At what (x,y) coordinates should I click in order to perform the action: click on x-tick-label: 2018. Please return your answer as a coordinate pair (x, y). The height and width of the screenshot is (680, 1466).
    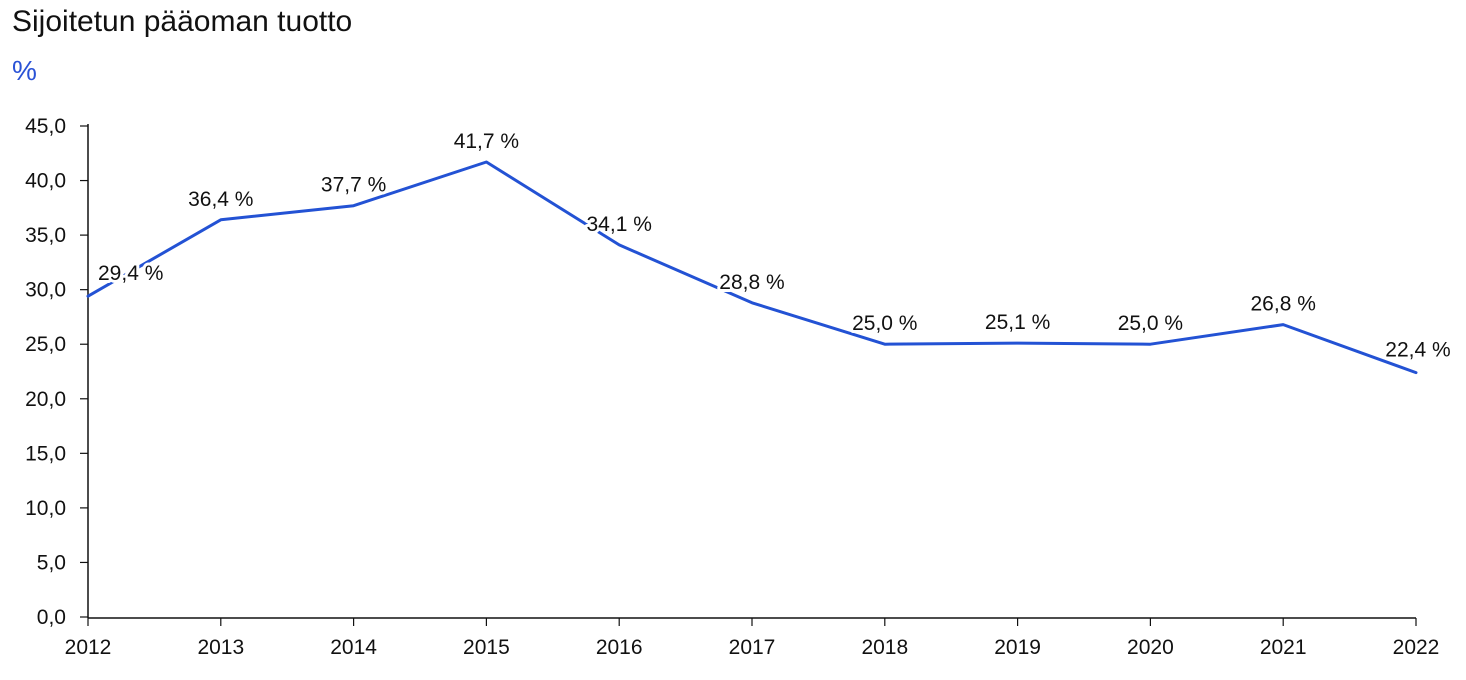
    Looking at the image, I should click on (884, 647).